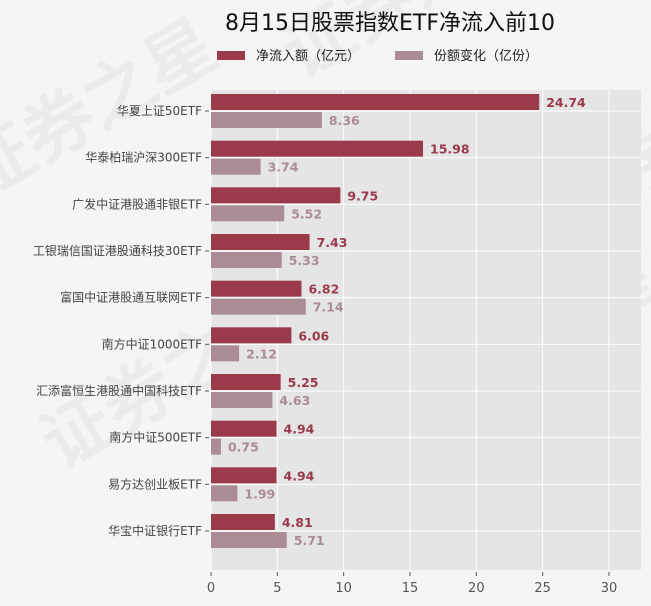  What do you see at coordinates (143, 157) in the screenshot?
I see `category-label: 华泰柏瑞沪深300ETF` at bounding box center [143, 157].